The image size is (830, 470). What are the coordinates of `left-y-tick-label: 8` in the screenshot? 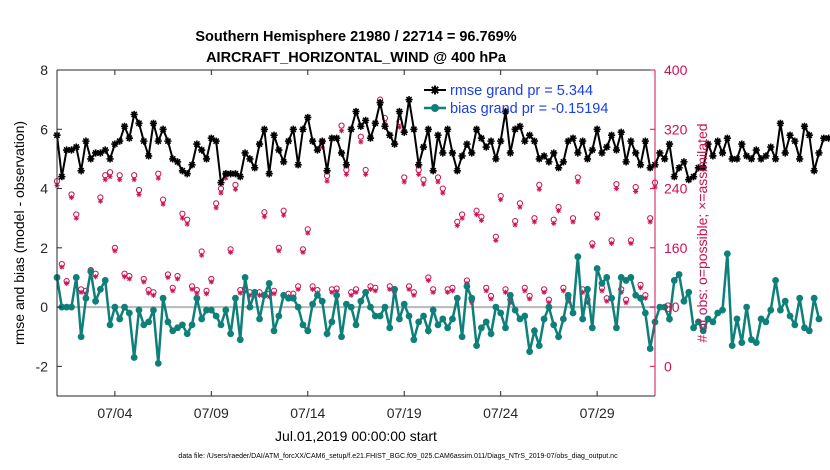 It's located at (44, 70).